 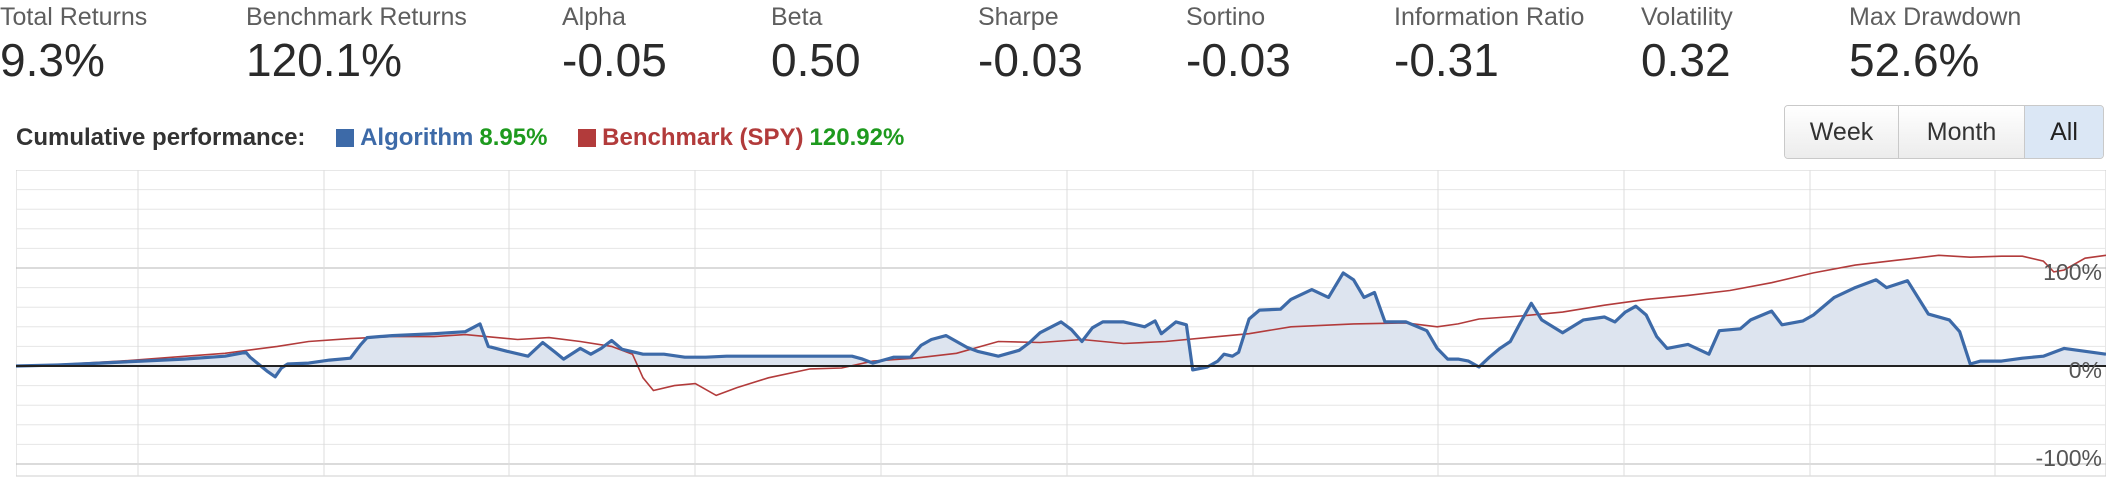 I want to click on stat-label: Alpha, so click(x=594, y=17).